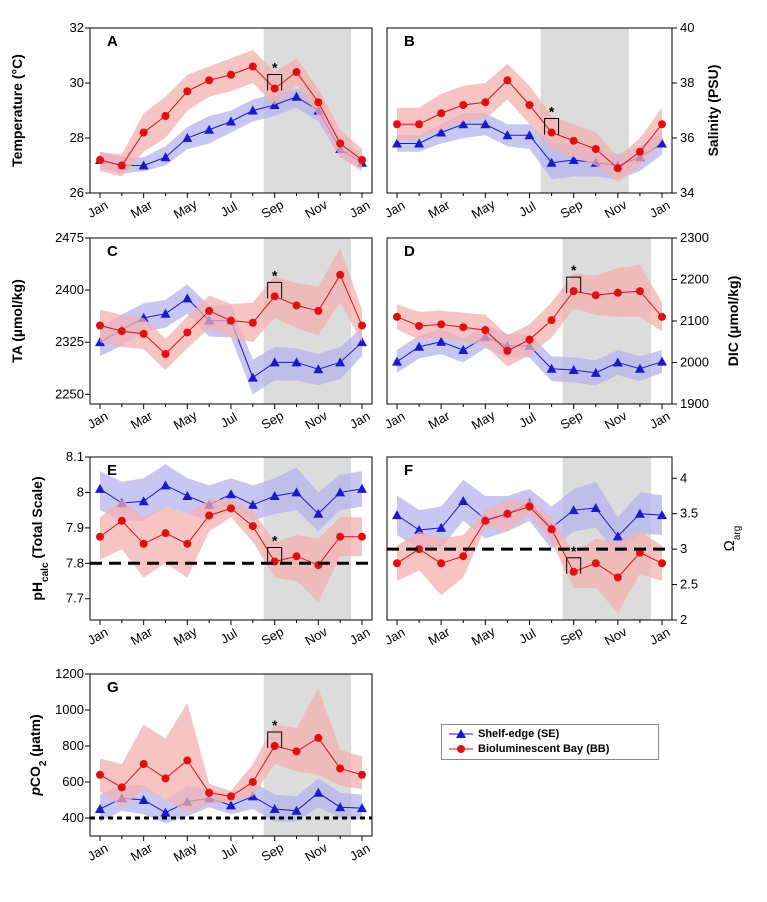 The height and width of the screenshot is (902, 767). Describe the element at coordinates (69, 237) in the screenshot. I see `y-tick-label: 2475` at that location.